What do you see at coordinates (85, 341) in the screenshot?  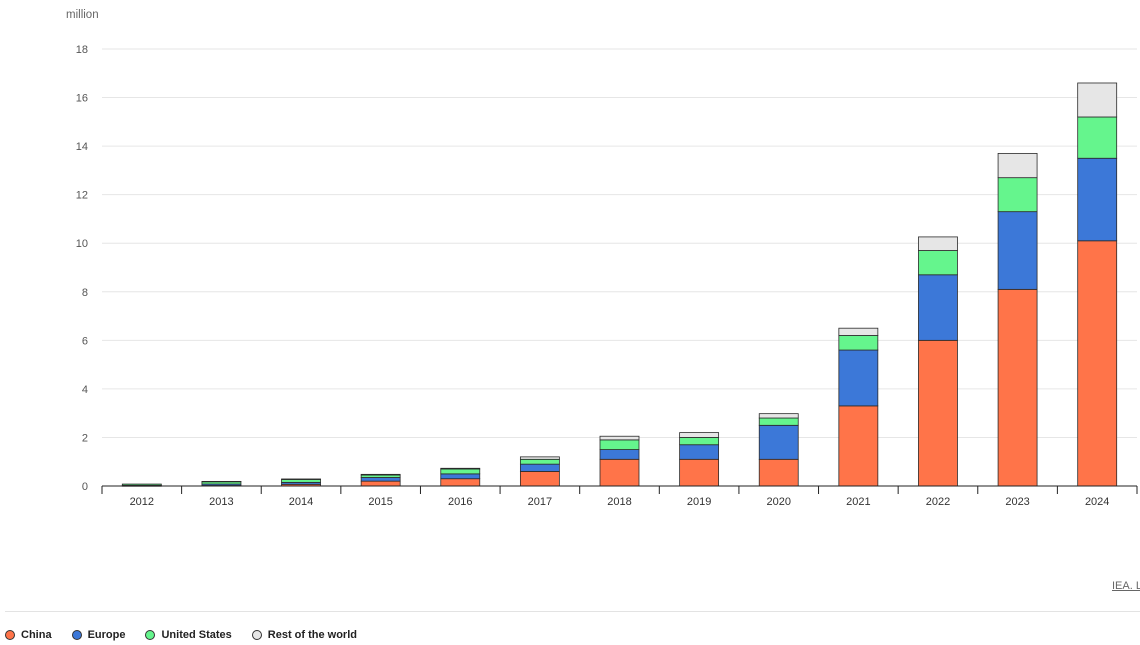 I see `y-tick-label: 6` at bounding box center [85, 341].